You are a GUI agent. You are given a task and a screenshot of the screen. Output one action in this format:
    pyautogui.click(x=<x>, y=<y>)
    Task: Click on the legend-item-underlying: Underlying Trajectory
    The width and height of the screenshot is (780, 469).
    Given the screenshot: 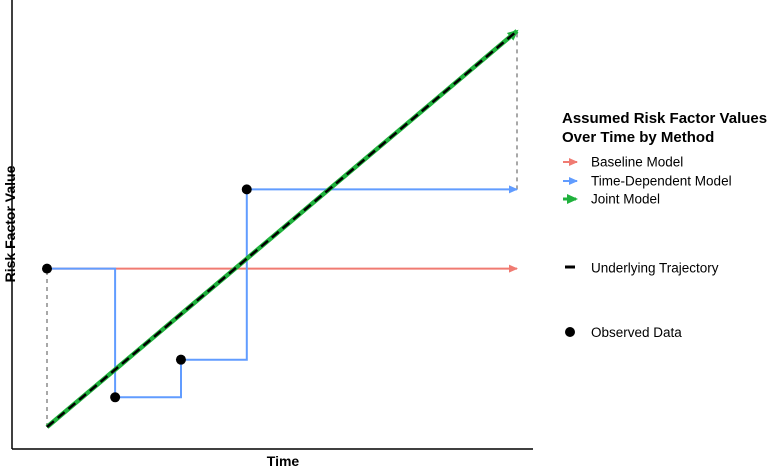 What is the action you would take?
    pyautogui.click(x=642, y=268)
    